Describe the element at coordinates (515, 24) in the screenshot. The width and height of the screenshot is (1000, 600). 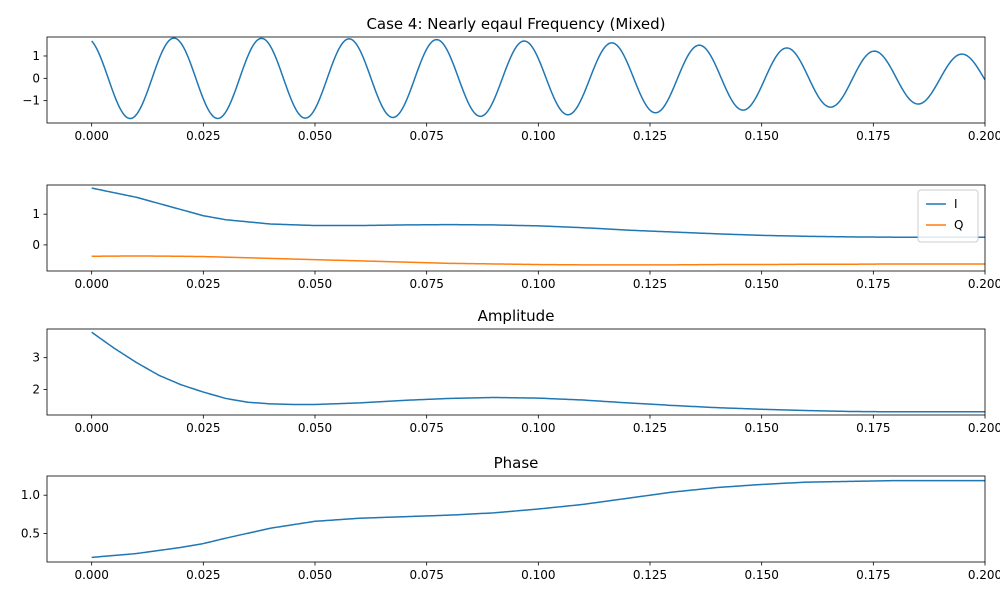
I see `chart-title: Case 4: Nearly eqaul Frequency (Mixed)` at that location.